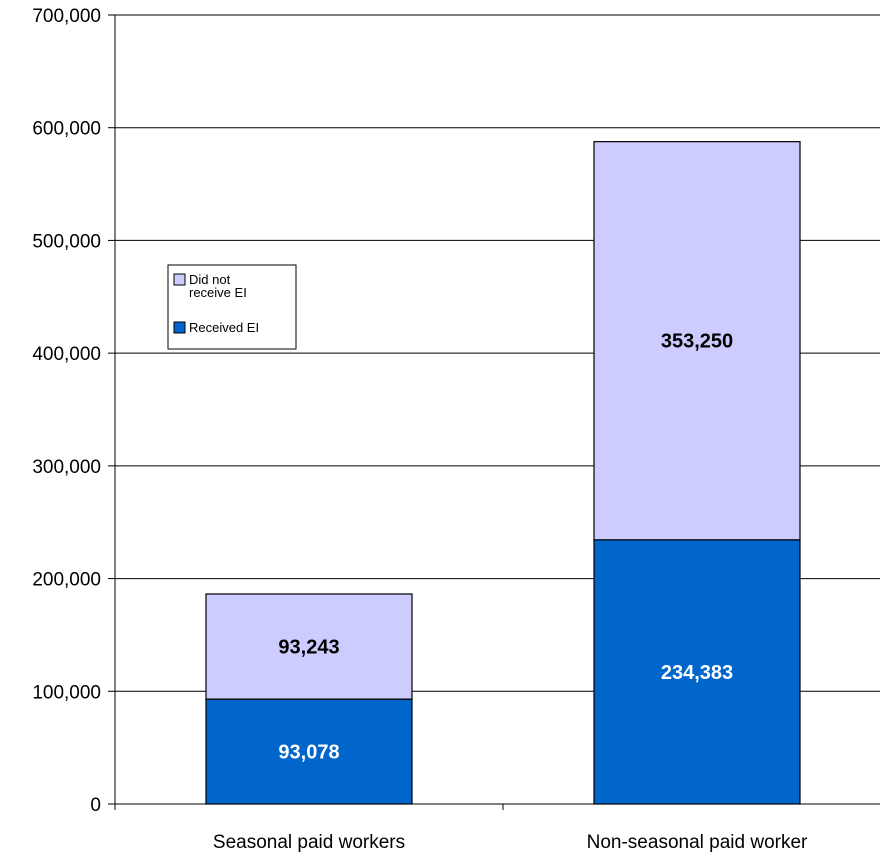 Image resolution: width=880 pixels, height=856 pixels. What do you see at coordinates (66, 129) in the screenshot?
I see `y-tick-label: 600,000` at bounding box center [66, 129].